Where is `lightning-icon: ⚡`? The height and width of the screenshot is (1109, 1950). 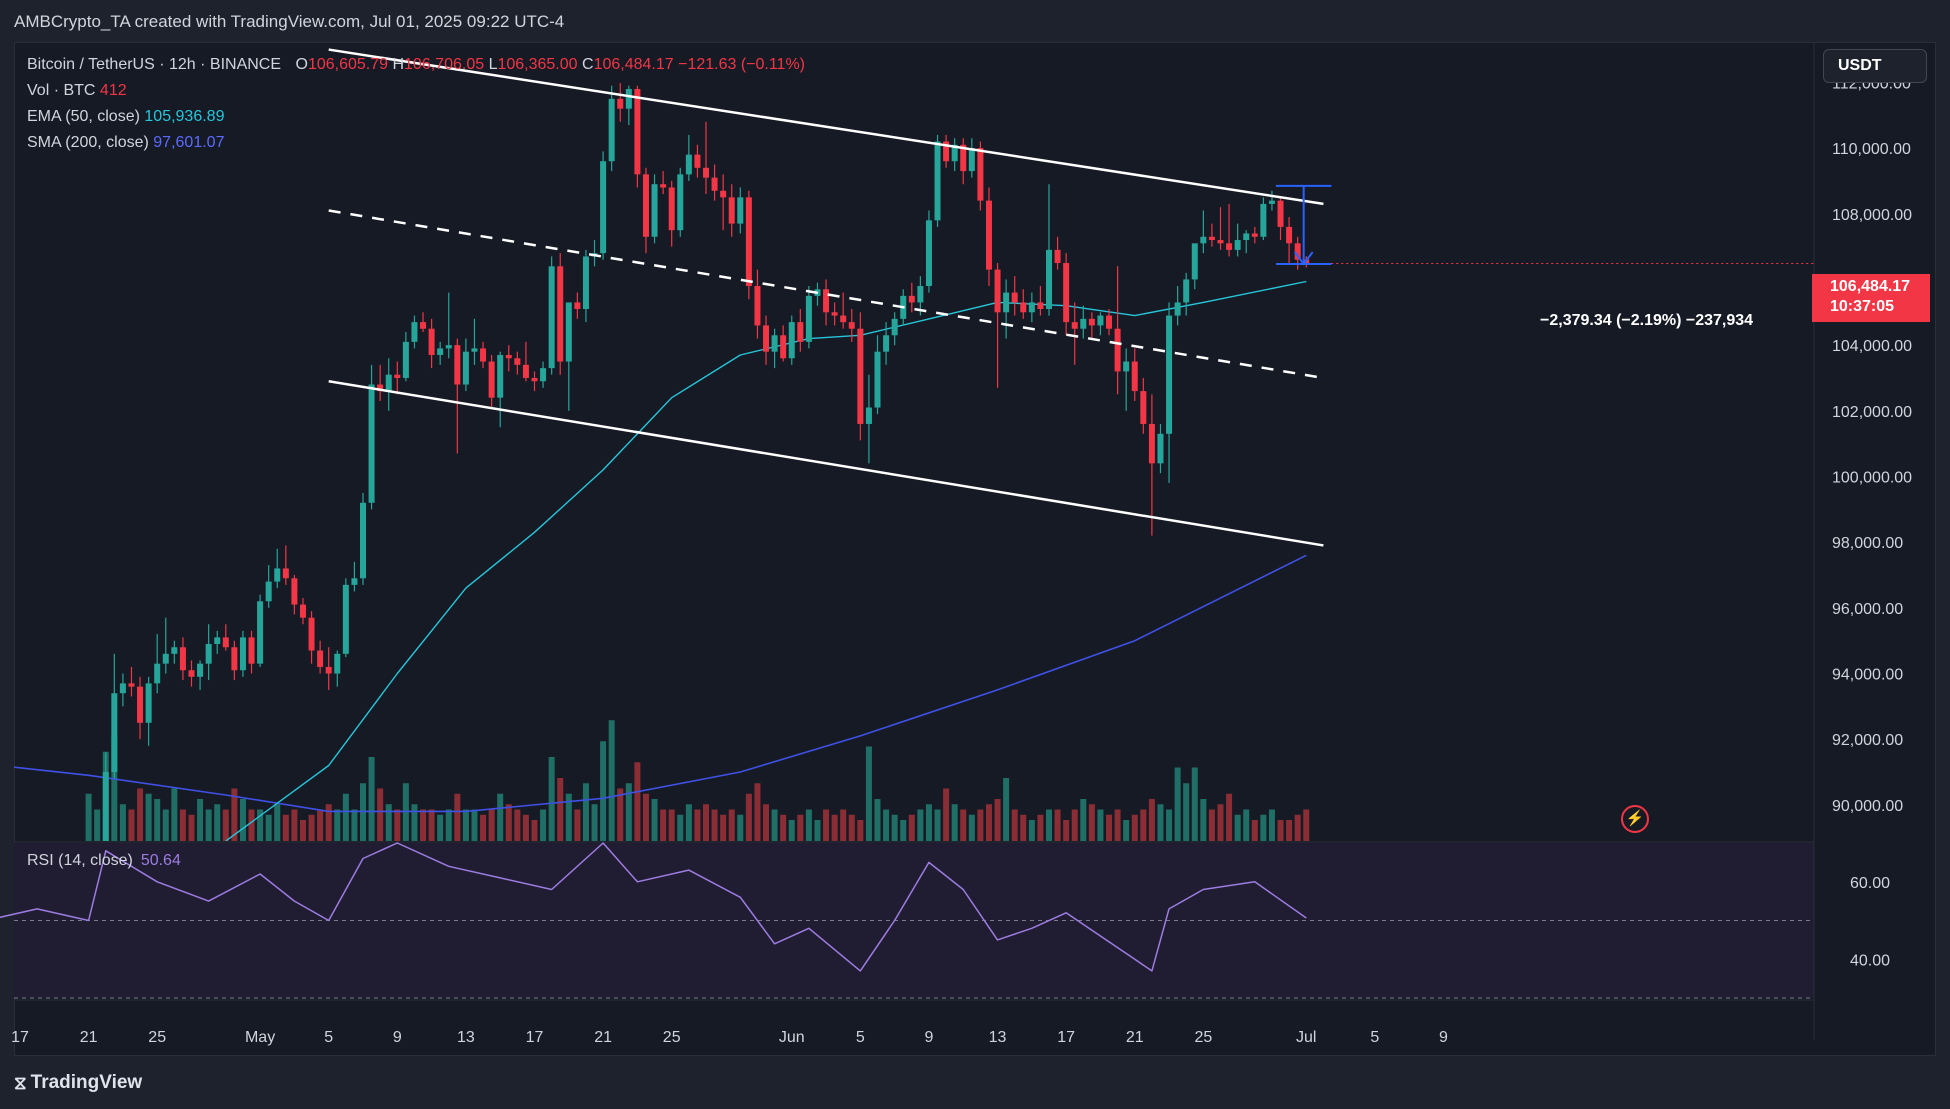
lightning-icon: ⚡ is located at coordinates (1635, 819).